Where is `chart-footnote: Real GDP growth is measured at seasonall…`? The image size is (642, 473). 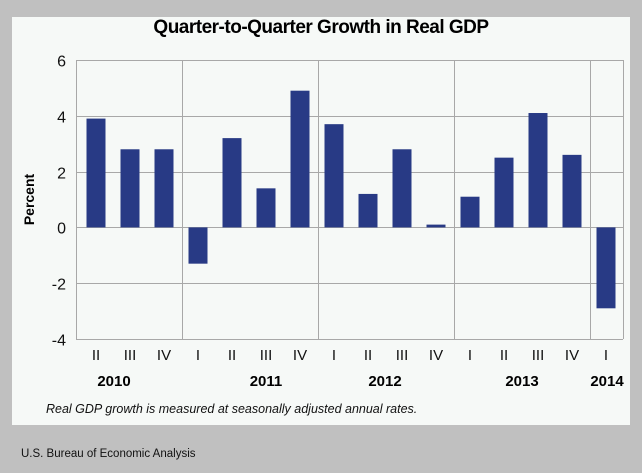
chart-footnote: Real GDP growth is measured at seasonall… is located at coordinates (232, 409).